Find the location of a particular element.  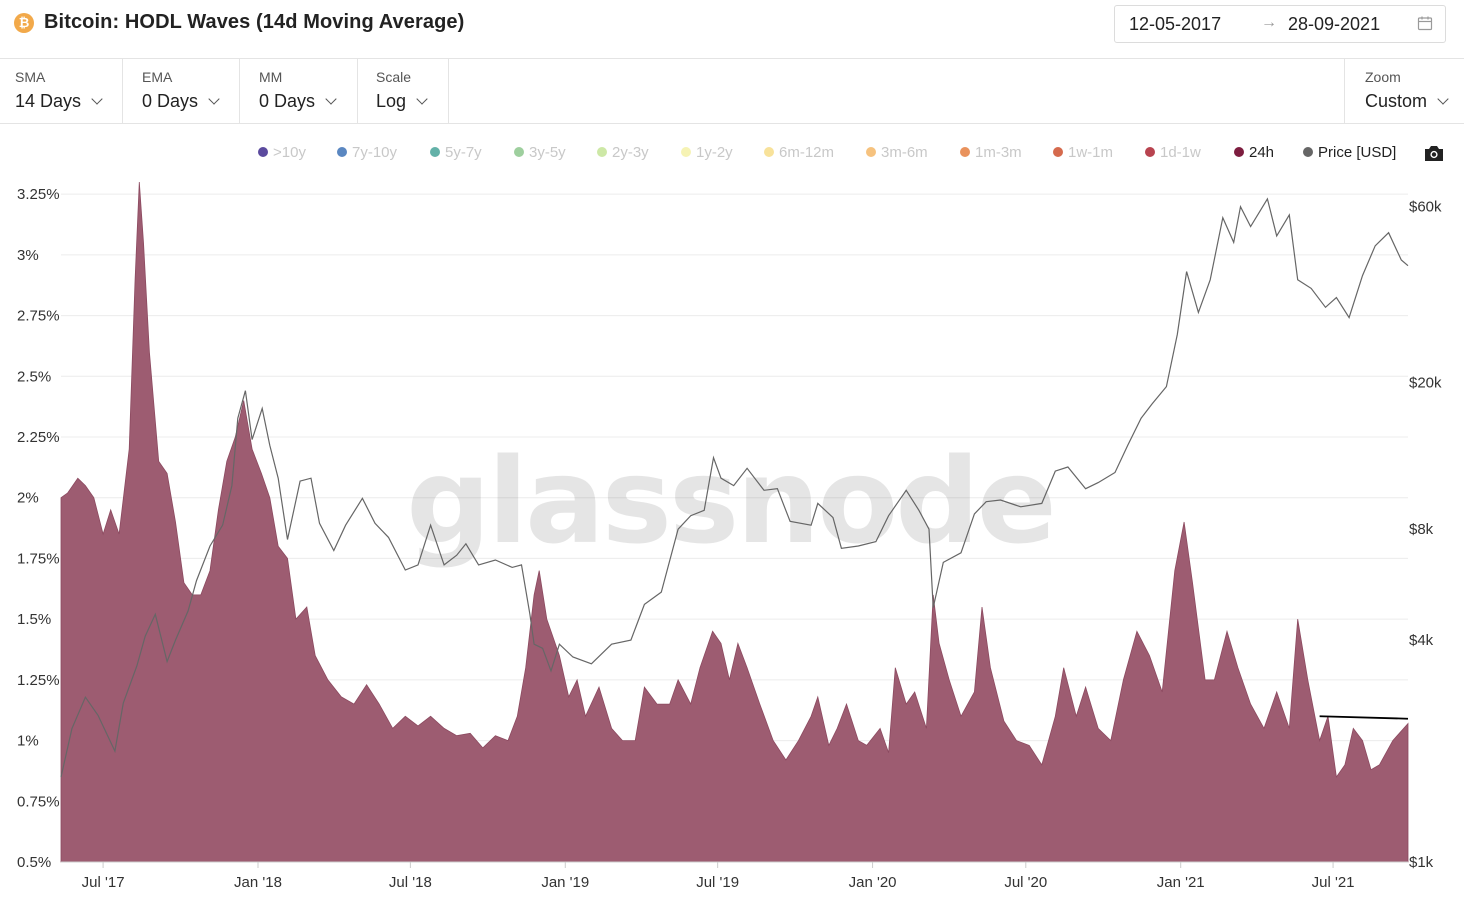

legend-label: 24h is located at coordinates (1262, 152).